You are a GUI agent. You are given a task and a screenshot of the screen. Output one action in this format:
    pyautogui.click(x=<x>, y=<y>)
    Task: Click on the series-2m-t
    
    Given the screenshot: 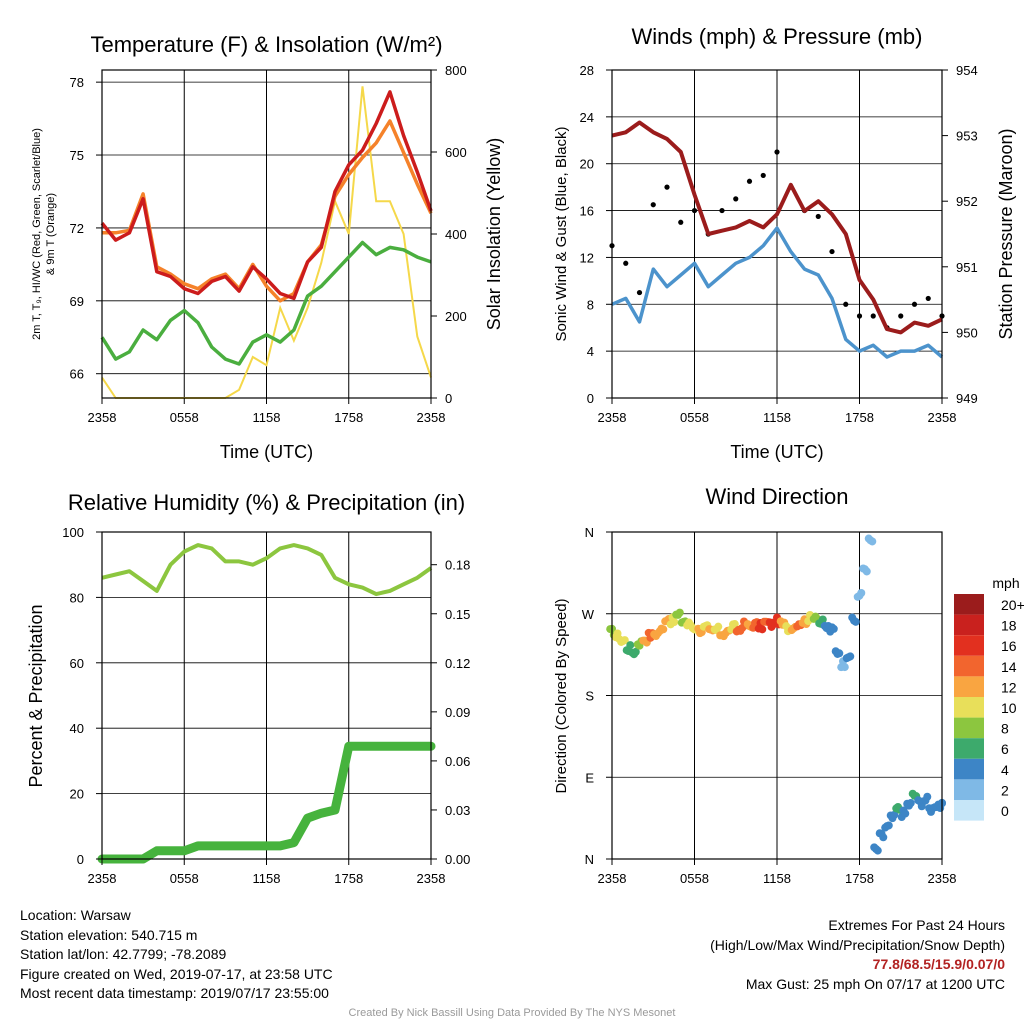 What is the action you would take?
    pyautogui.click(x=266, y=195)
    